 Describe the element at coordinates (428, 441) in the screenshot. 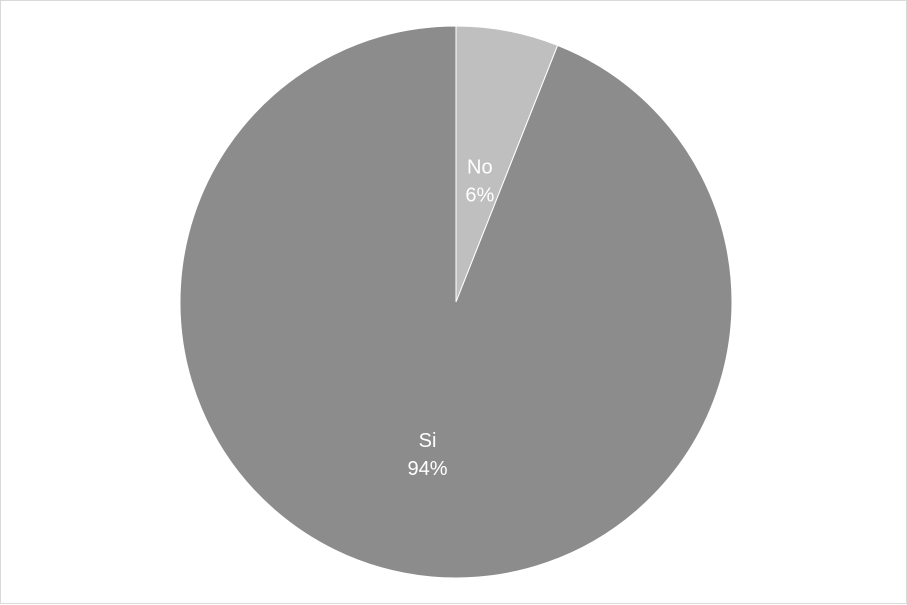

I see `slice-label-name-si: Si` at that location.